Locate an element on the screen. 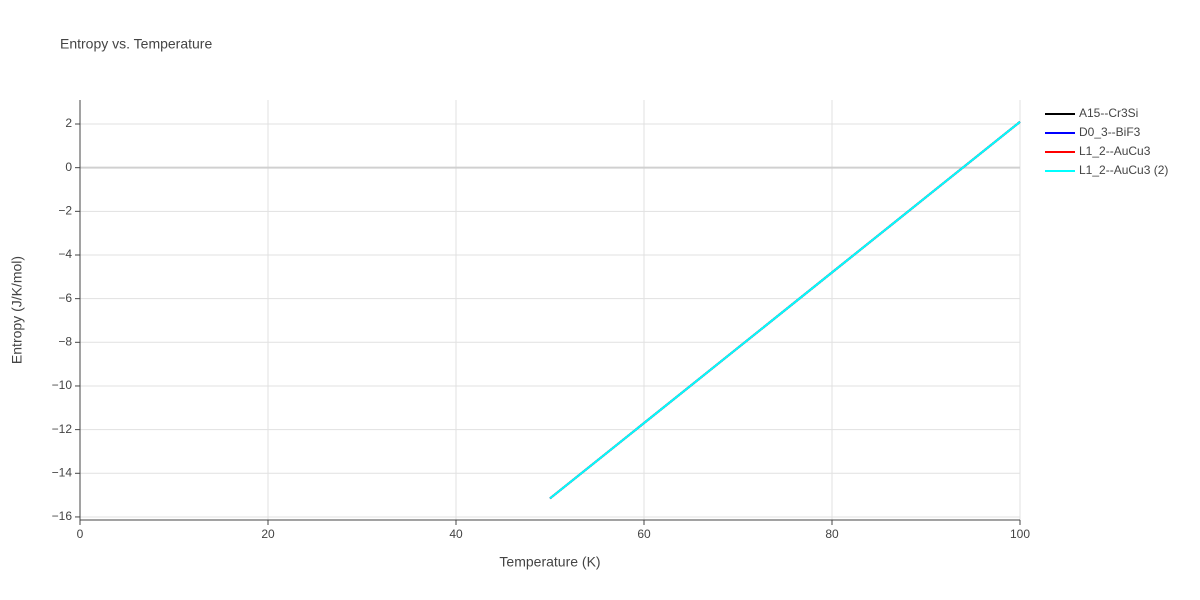  y-tick-label: 2 is located at coordinates (68, 123).